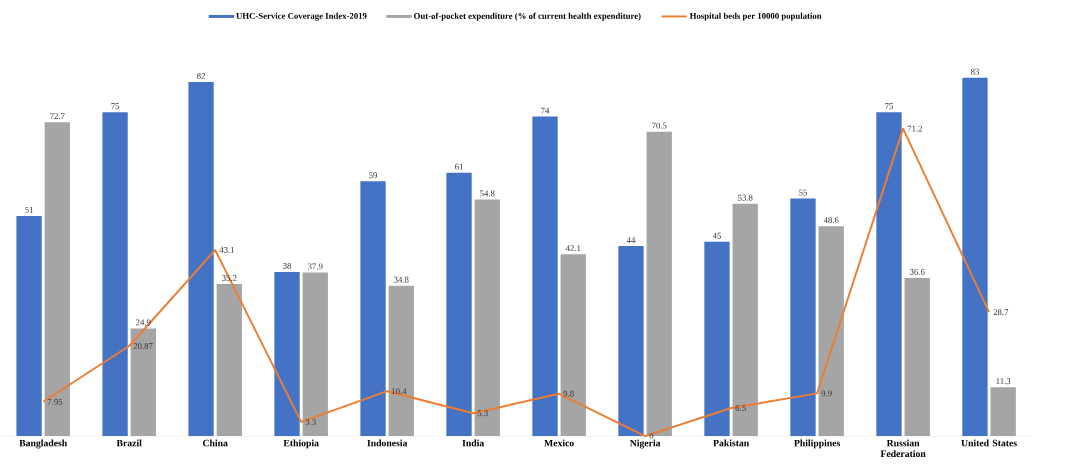  What do you see at coordinates (974, 71) in the screenshot?
I see `data-label: 83` at bounding box center [974, 71].